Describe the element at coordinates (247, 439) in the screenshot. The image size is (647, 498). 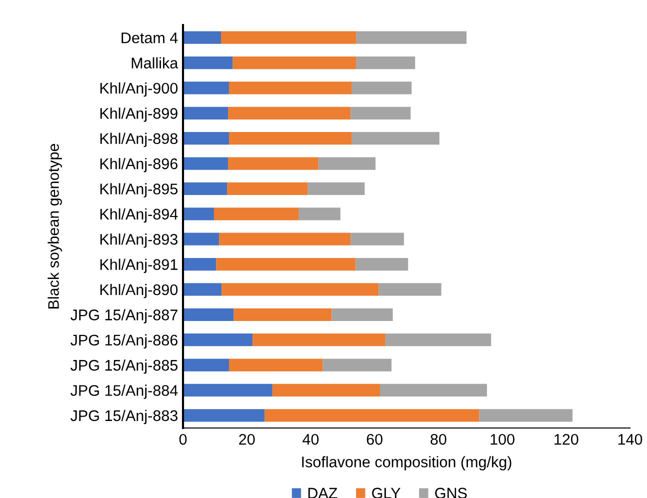
I see `x-tick-label: 20` at that location.